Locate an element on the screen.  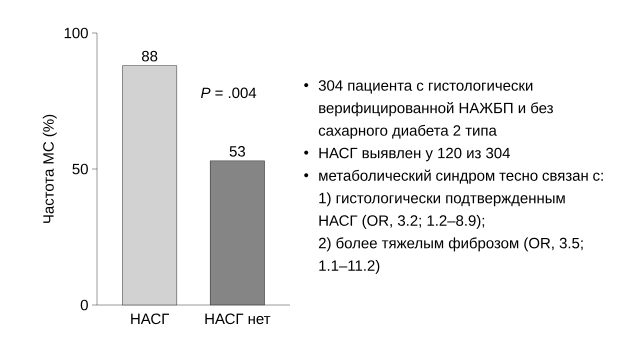
x-tick-label: НАСГ нет is located at coordinates (237, 319).